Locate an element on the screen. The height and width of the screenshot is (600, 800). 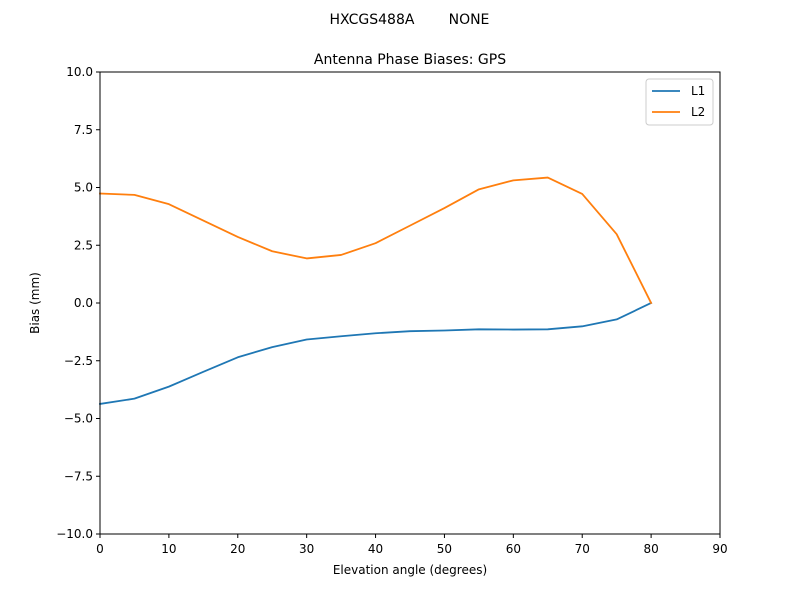
legend-label-l2: L2 is located at coordinates (698, 112).